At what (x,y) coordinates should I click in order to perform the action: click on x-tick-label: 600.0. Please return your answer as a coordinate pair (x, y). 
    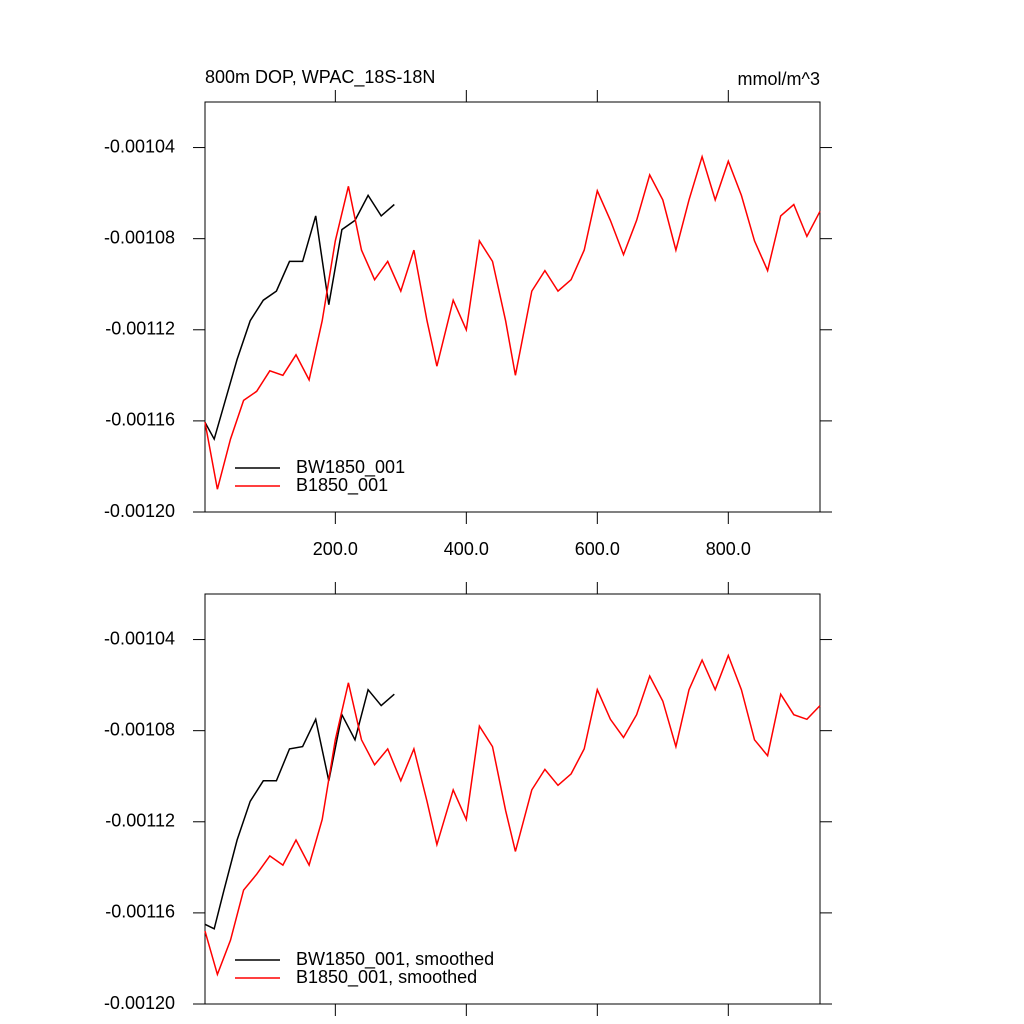
    Looking at the image, I should click on (597, 549).